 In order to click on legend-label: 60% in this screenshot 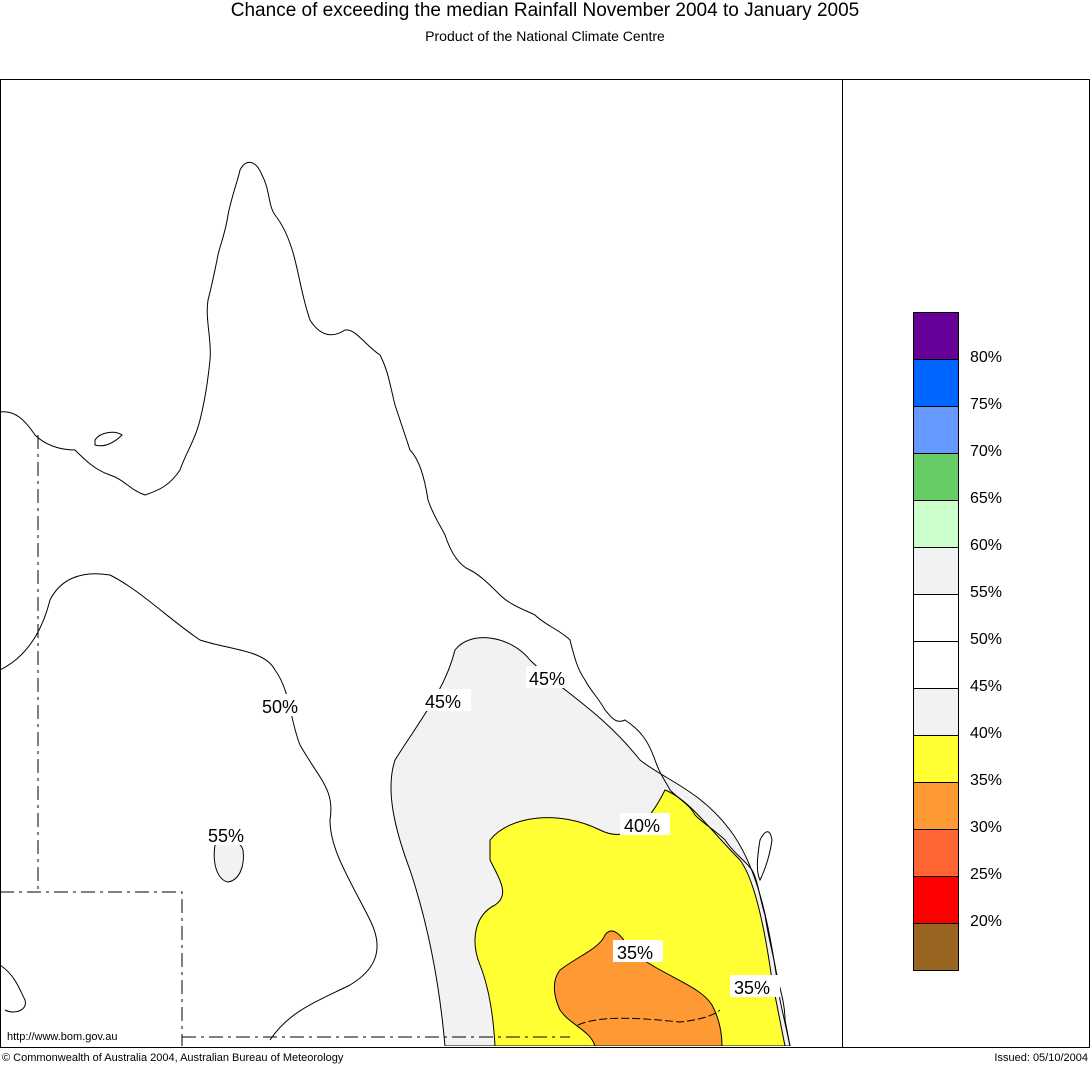, I will do `click(986, 545)`.